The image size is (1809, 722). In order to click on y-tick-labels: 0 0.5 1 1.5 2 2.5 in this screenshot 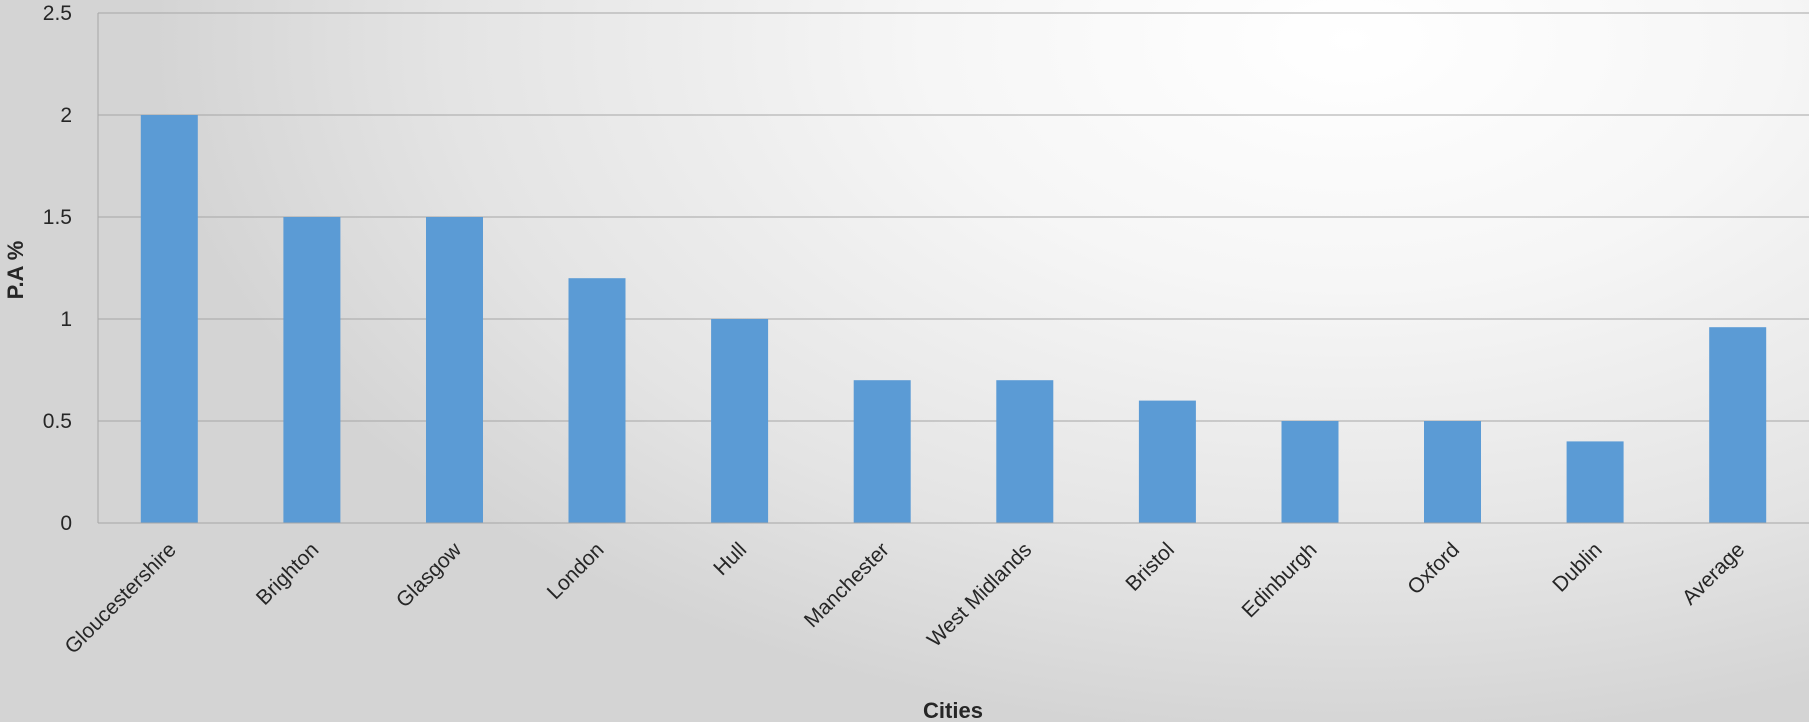, I will do `click(57, 268)`.